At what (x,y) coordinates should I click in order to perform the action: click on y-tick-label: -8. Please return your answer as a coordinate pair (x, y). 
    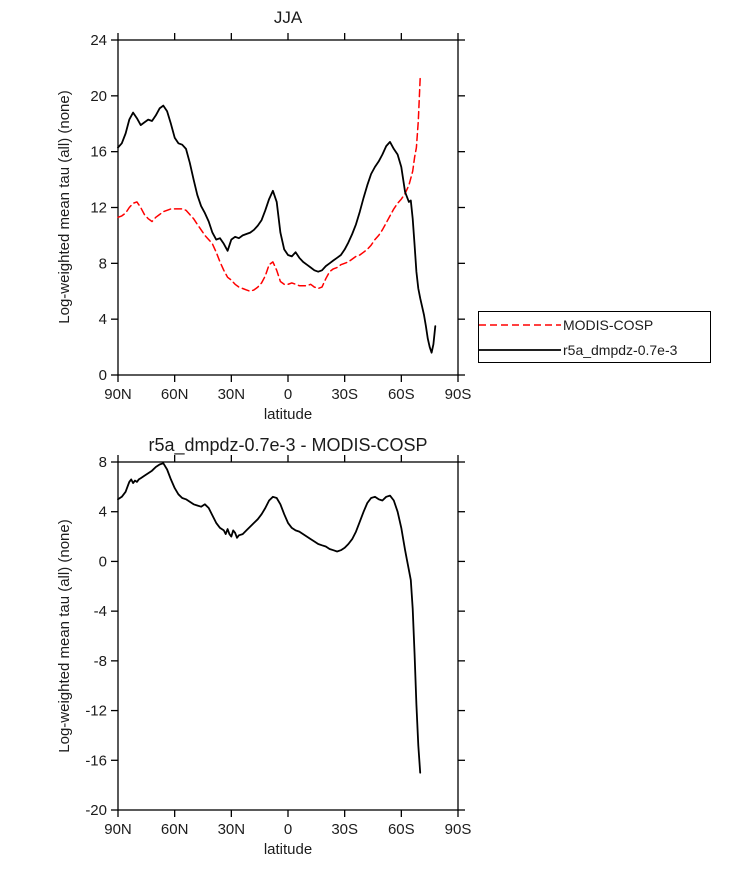
    Looking at the image, I should click on (100, 661).